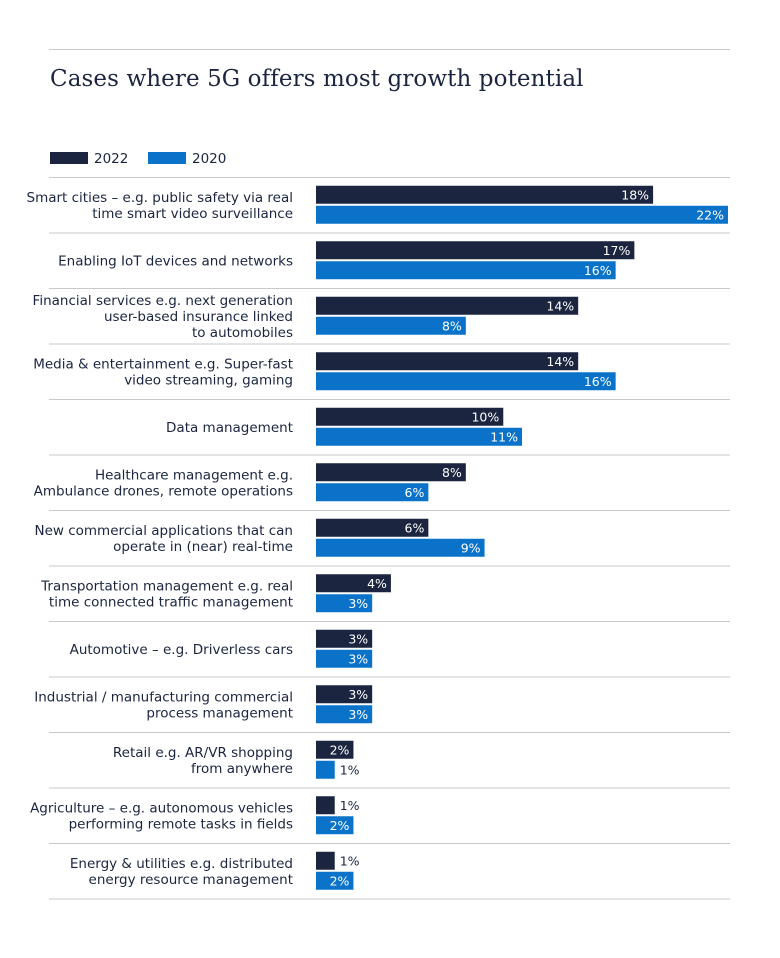 This screenshot has width=780, height=958. I want to click on data-label-2020: 22%, so click(710, 214).